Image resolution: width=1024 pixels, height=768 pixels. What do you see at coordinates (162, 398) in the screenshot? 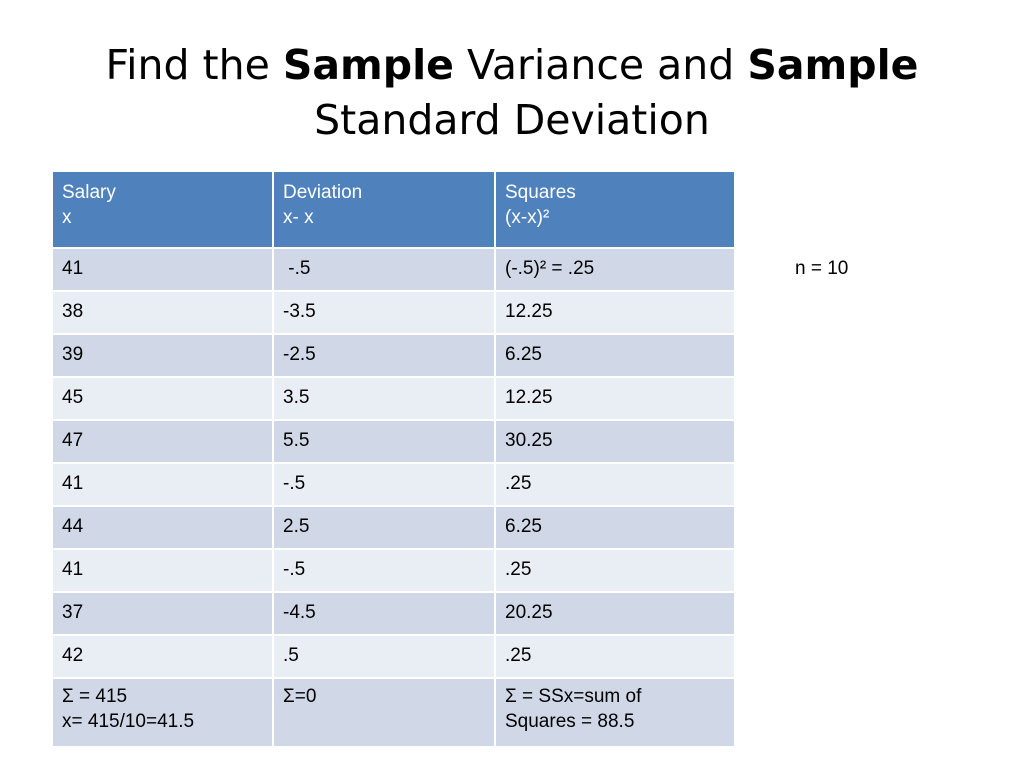
I see `cell-salary: 45` at bounding box center [162, 398].